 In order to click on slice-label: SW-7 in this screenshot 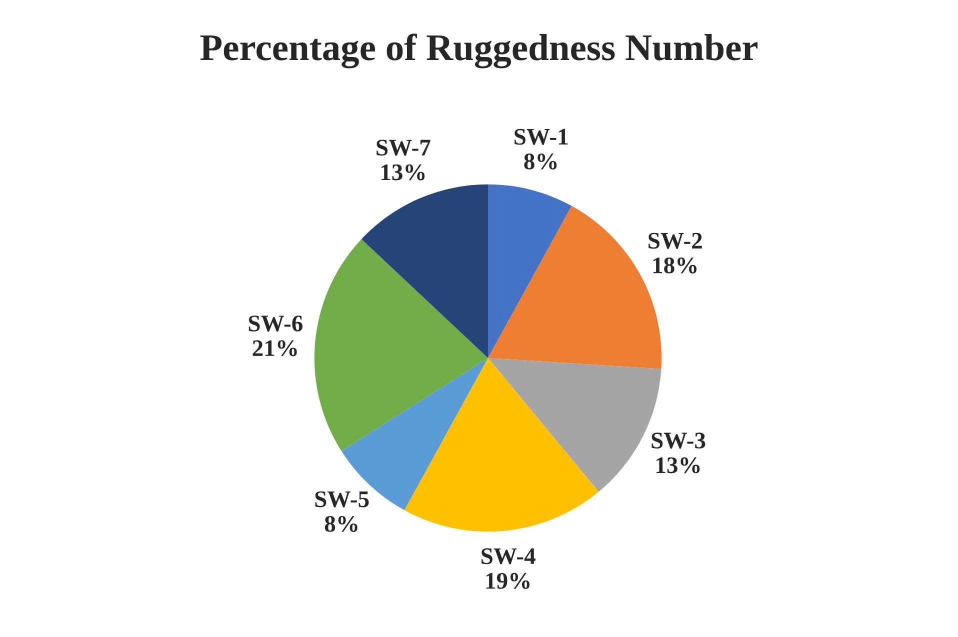, I will do `click(403, 148)`.